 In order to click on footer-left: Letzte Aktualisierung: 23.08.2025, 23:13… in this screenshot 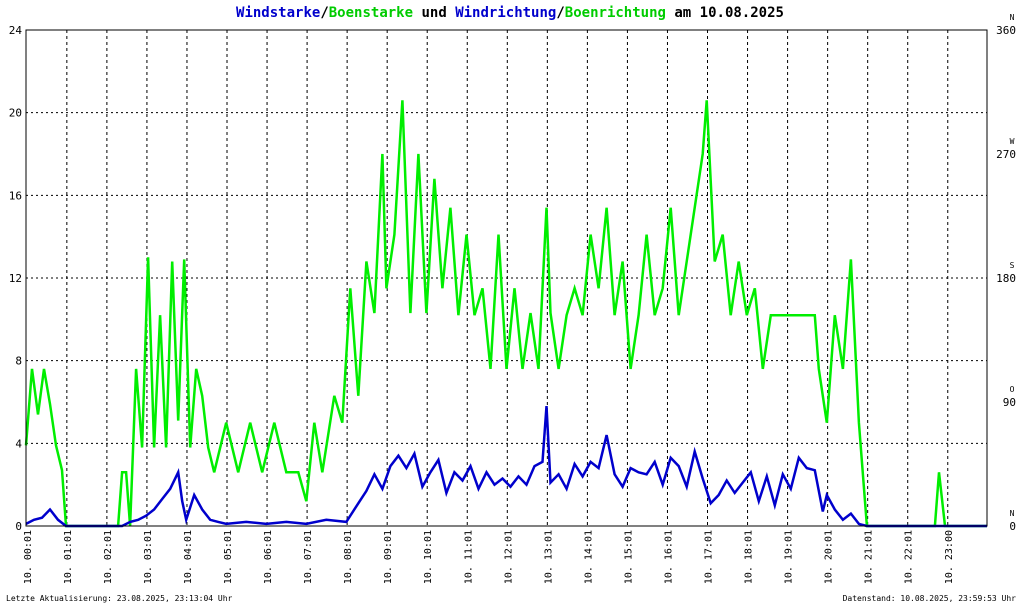, I will do `click(119, 598)`.